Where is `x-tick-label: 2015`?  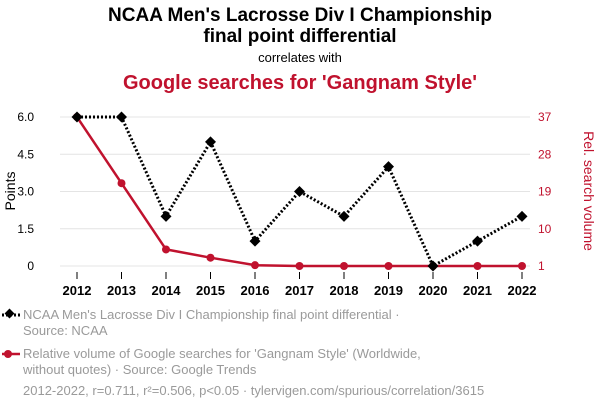
x-tick-label: 2015 is located at coordinates (210, 290).